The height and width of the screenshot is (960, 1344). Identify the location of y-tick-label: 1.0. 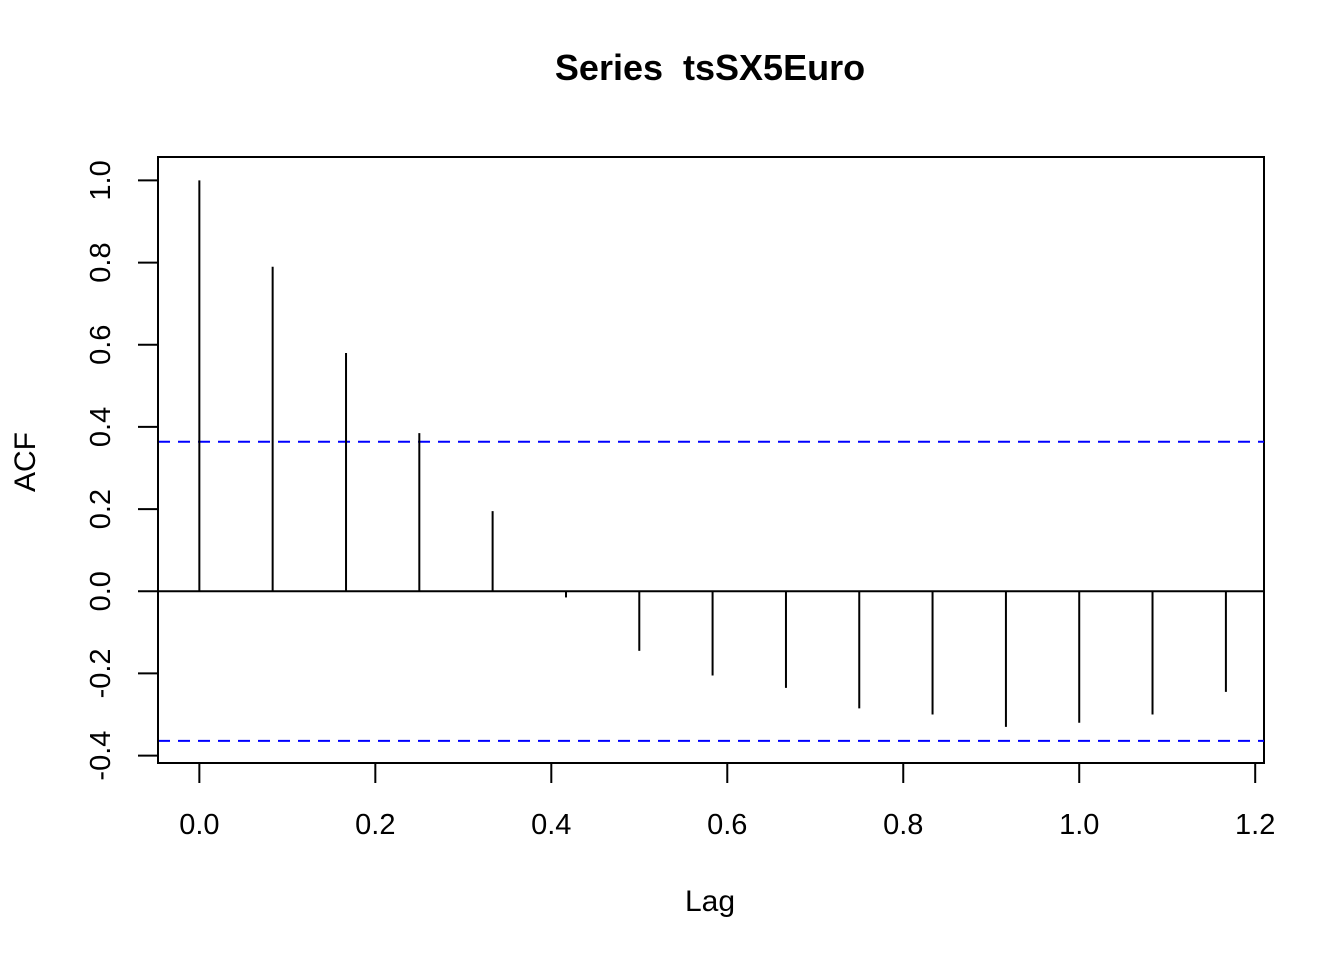
(101, 180).